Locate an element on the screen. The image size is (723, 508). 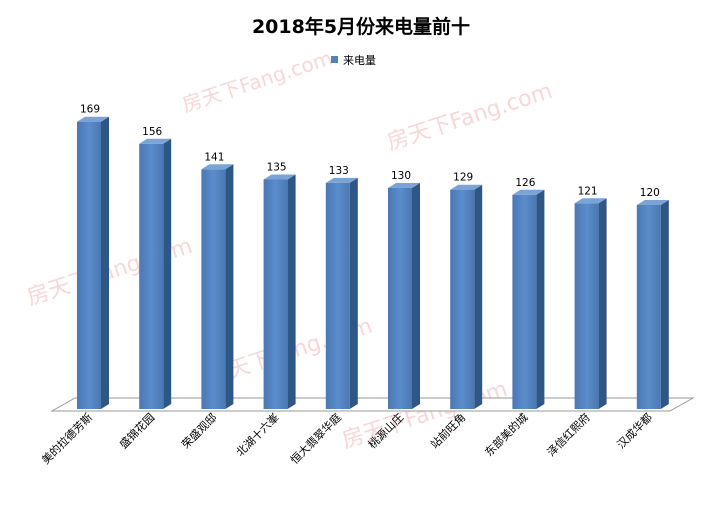
bar-value-label: 156 is located at coordinates (152, 132).